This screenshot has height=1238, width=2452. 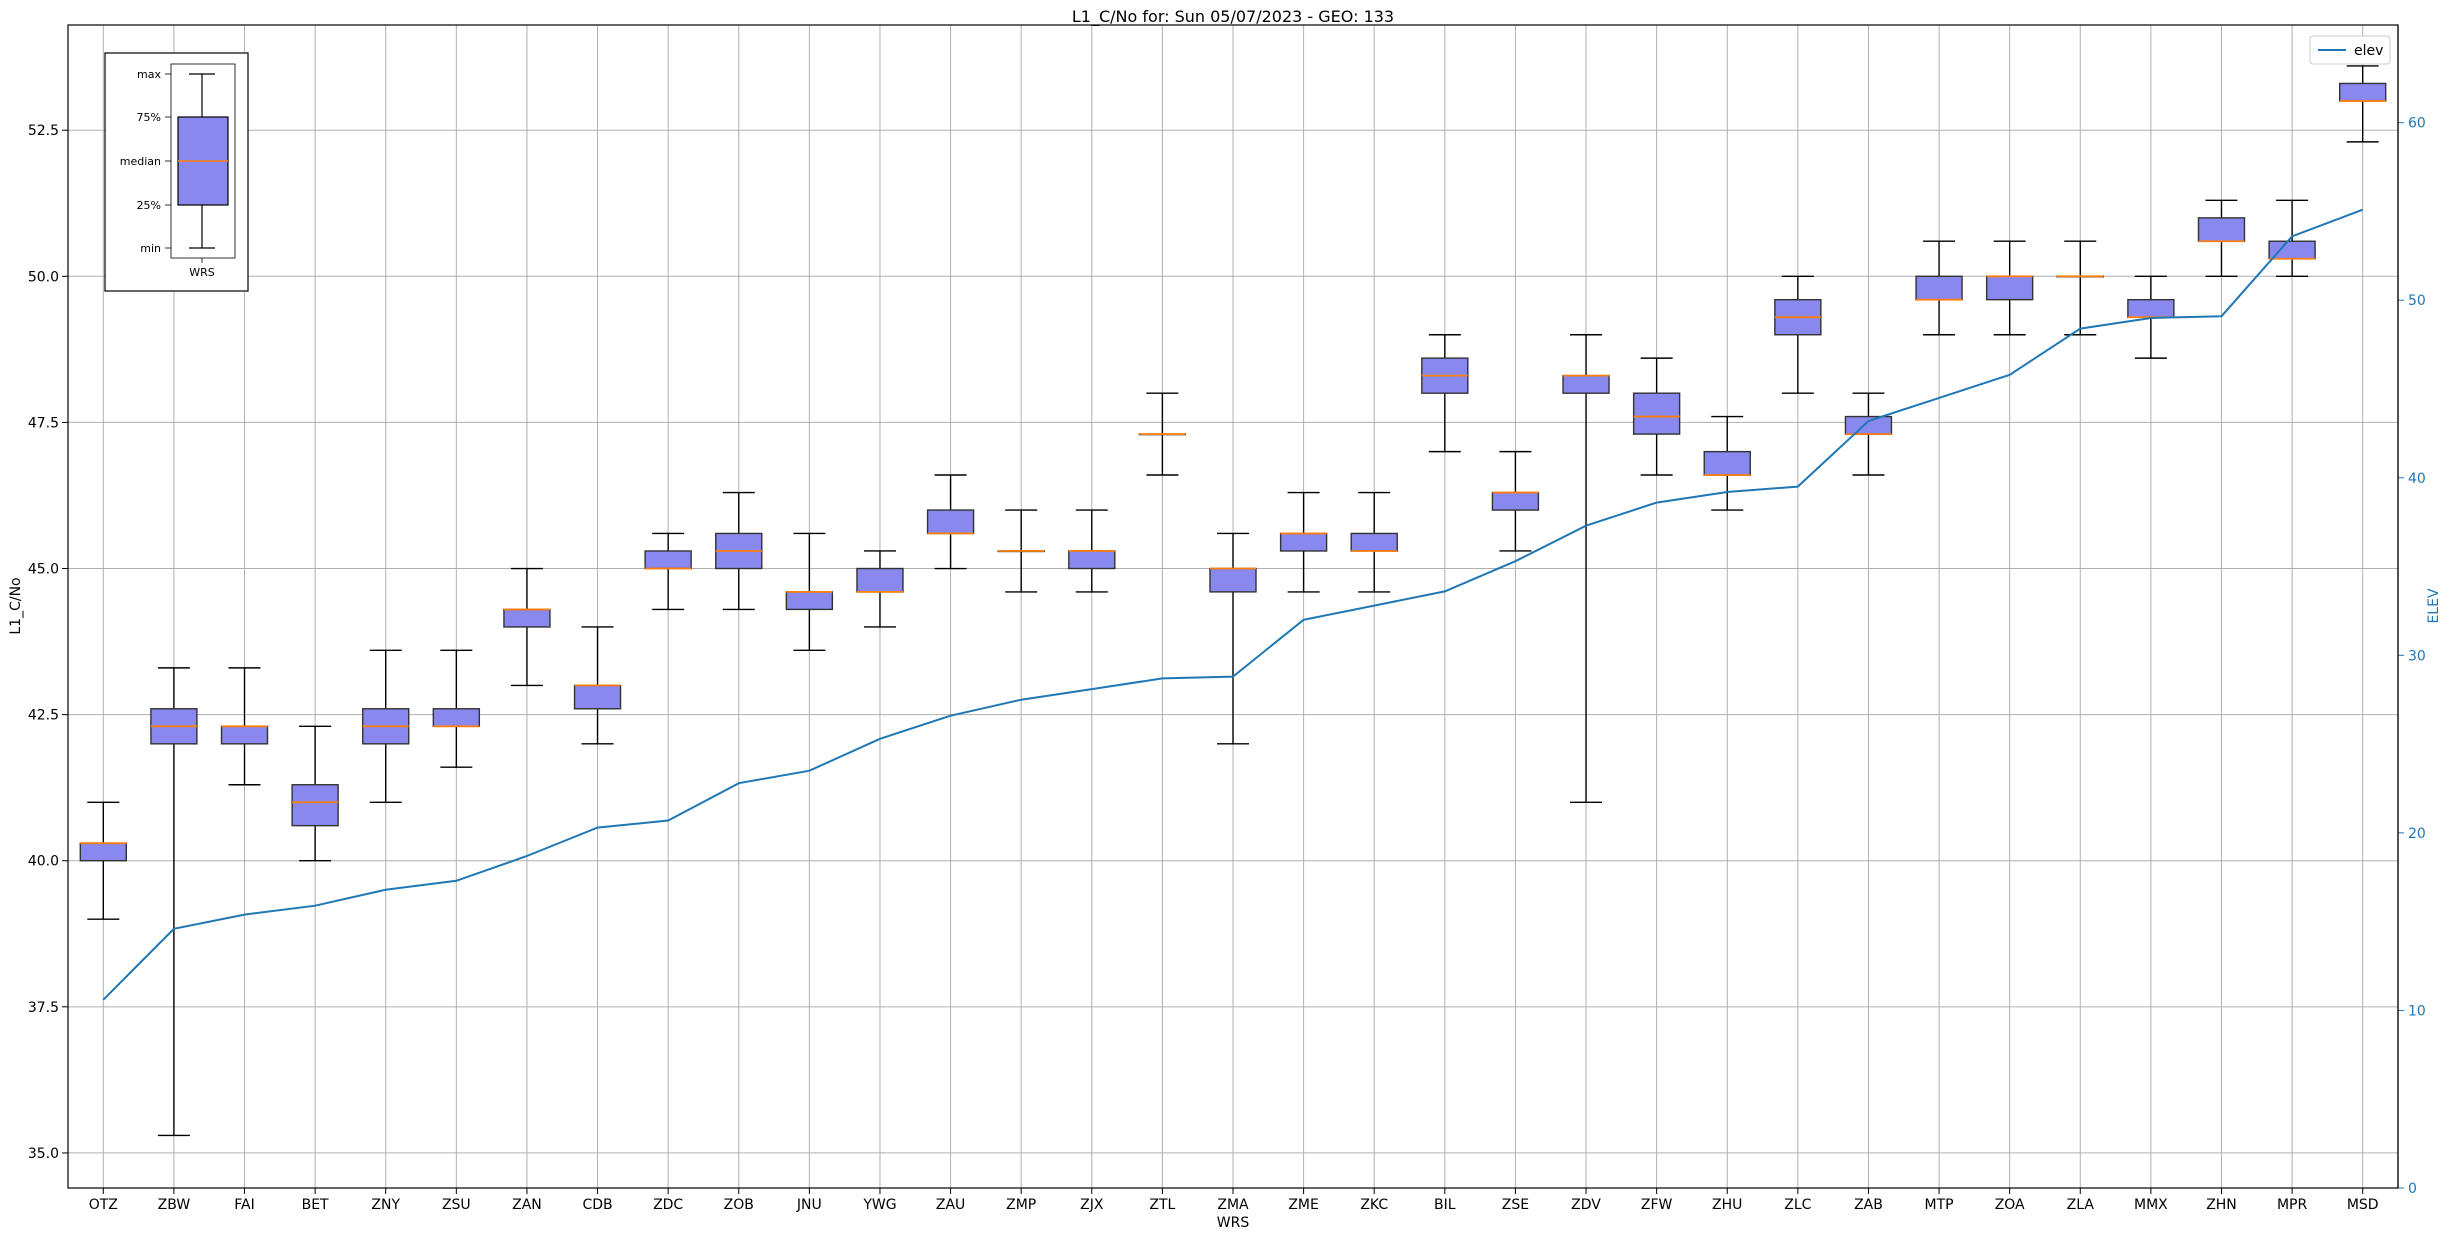 What do you see at coordinates (176, 172) in the screenshot?
I see `boxplot-key: max 75% median 25% min WRS` at bounding box center [176, 172].